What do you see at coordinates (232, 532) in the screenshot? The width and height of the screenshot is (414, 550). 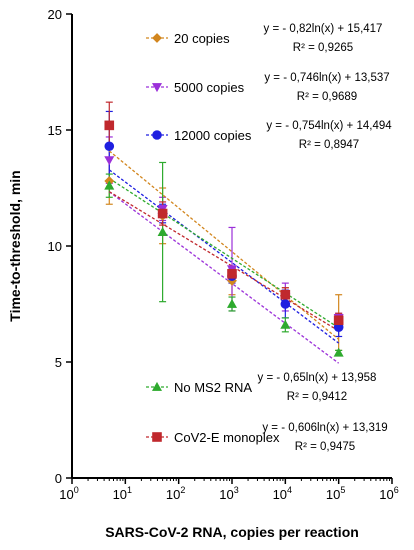 I see `x-axis-title: SARS-CoV-2 RNA, copies per reaction` at bounding box center [232, 532].